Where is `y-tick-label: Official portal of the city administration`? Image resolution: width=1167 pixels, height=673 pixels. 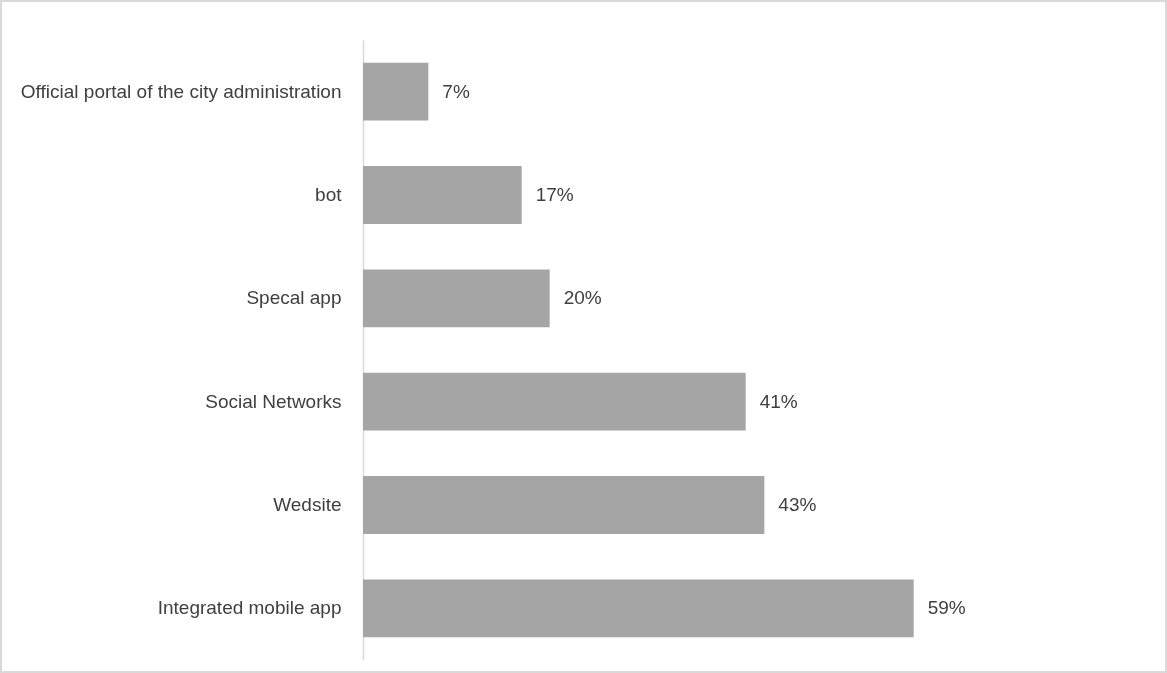 y-tick-label: Official portal of the city administration is located at coordinates (181, 91).